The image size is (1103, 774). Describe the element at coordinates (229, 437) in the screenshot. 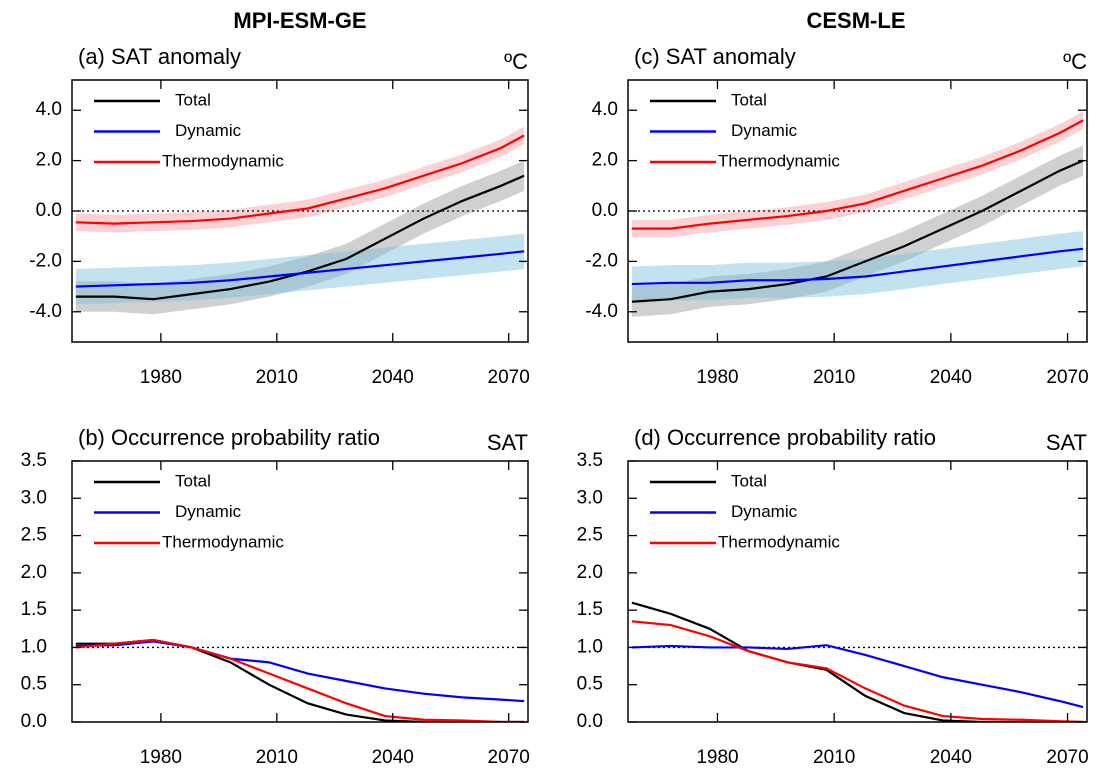

I see `panel-title: (b) Occurrence probability ratio` at that location.